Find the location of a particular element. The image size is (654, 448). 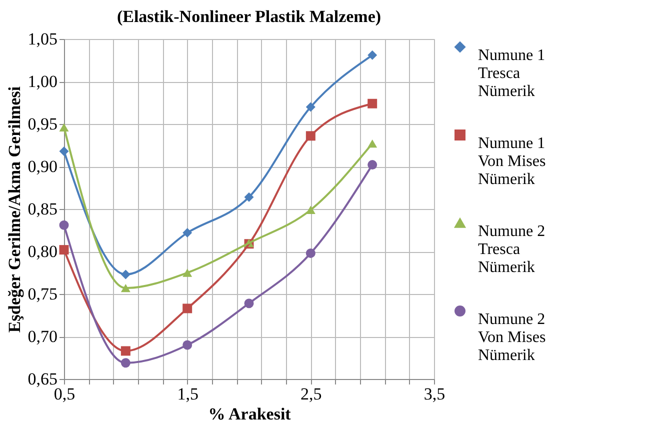

chart-title: (Elastik-Nonlineer Plastik Malzeme) is located at coordinates (249, 16).